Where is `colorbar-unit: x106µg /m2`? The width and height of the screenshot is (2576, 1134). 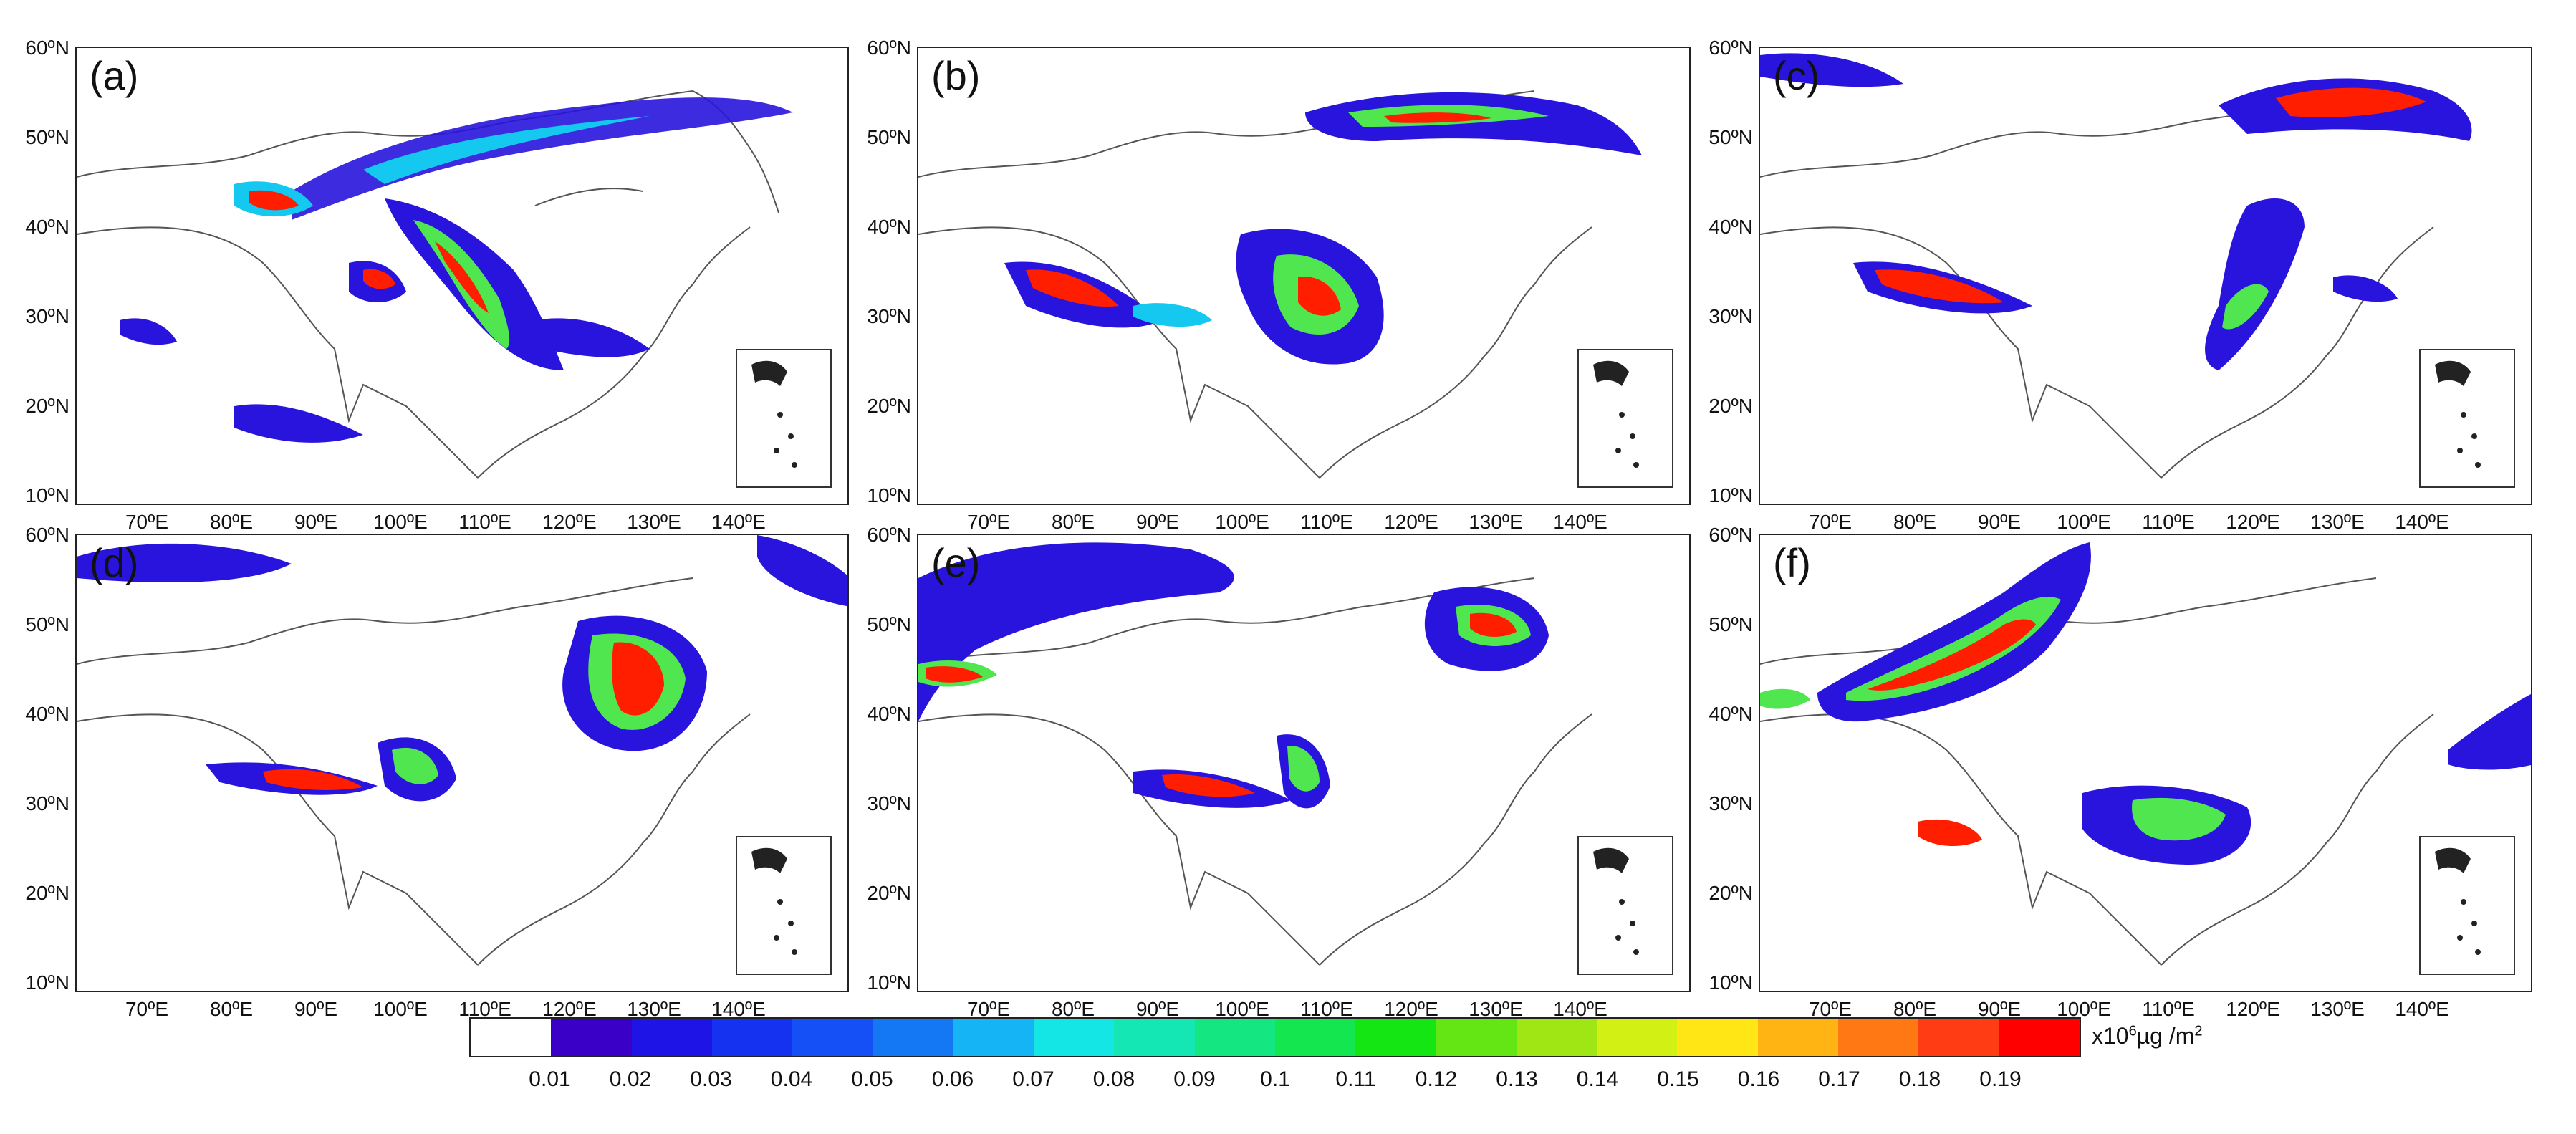 colorbar-unit: x106µg /m2 is located at coordinates (2147, 1036).